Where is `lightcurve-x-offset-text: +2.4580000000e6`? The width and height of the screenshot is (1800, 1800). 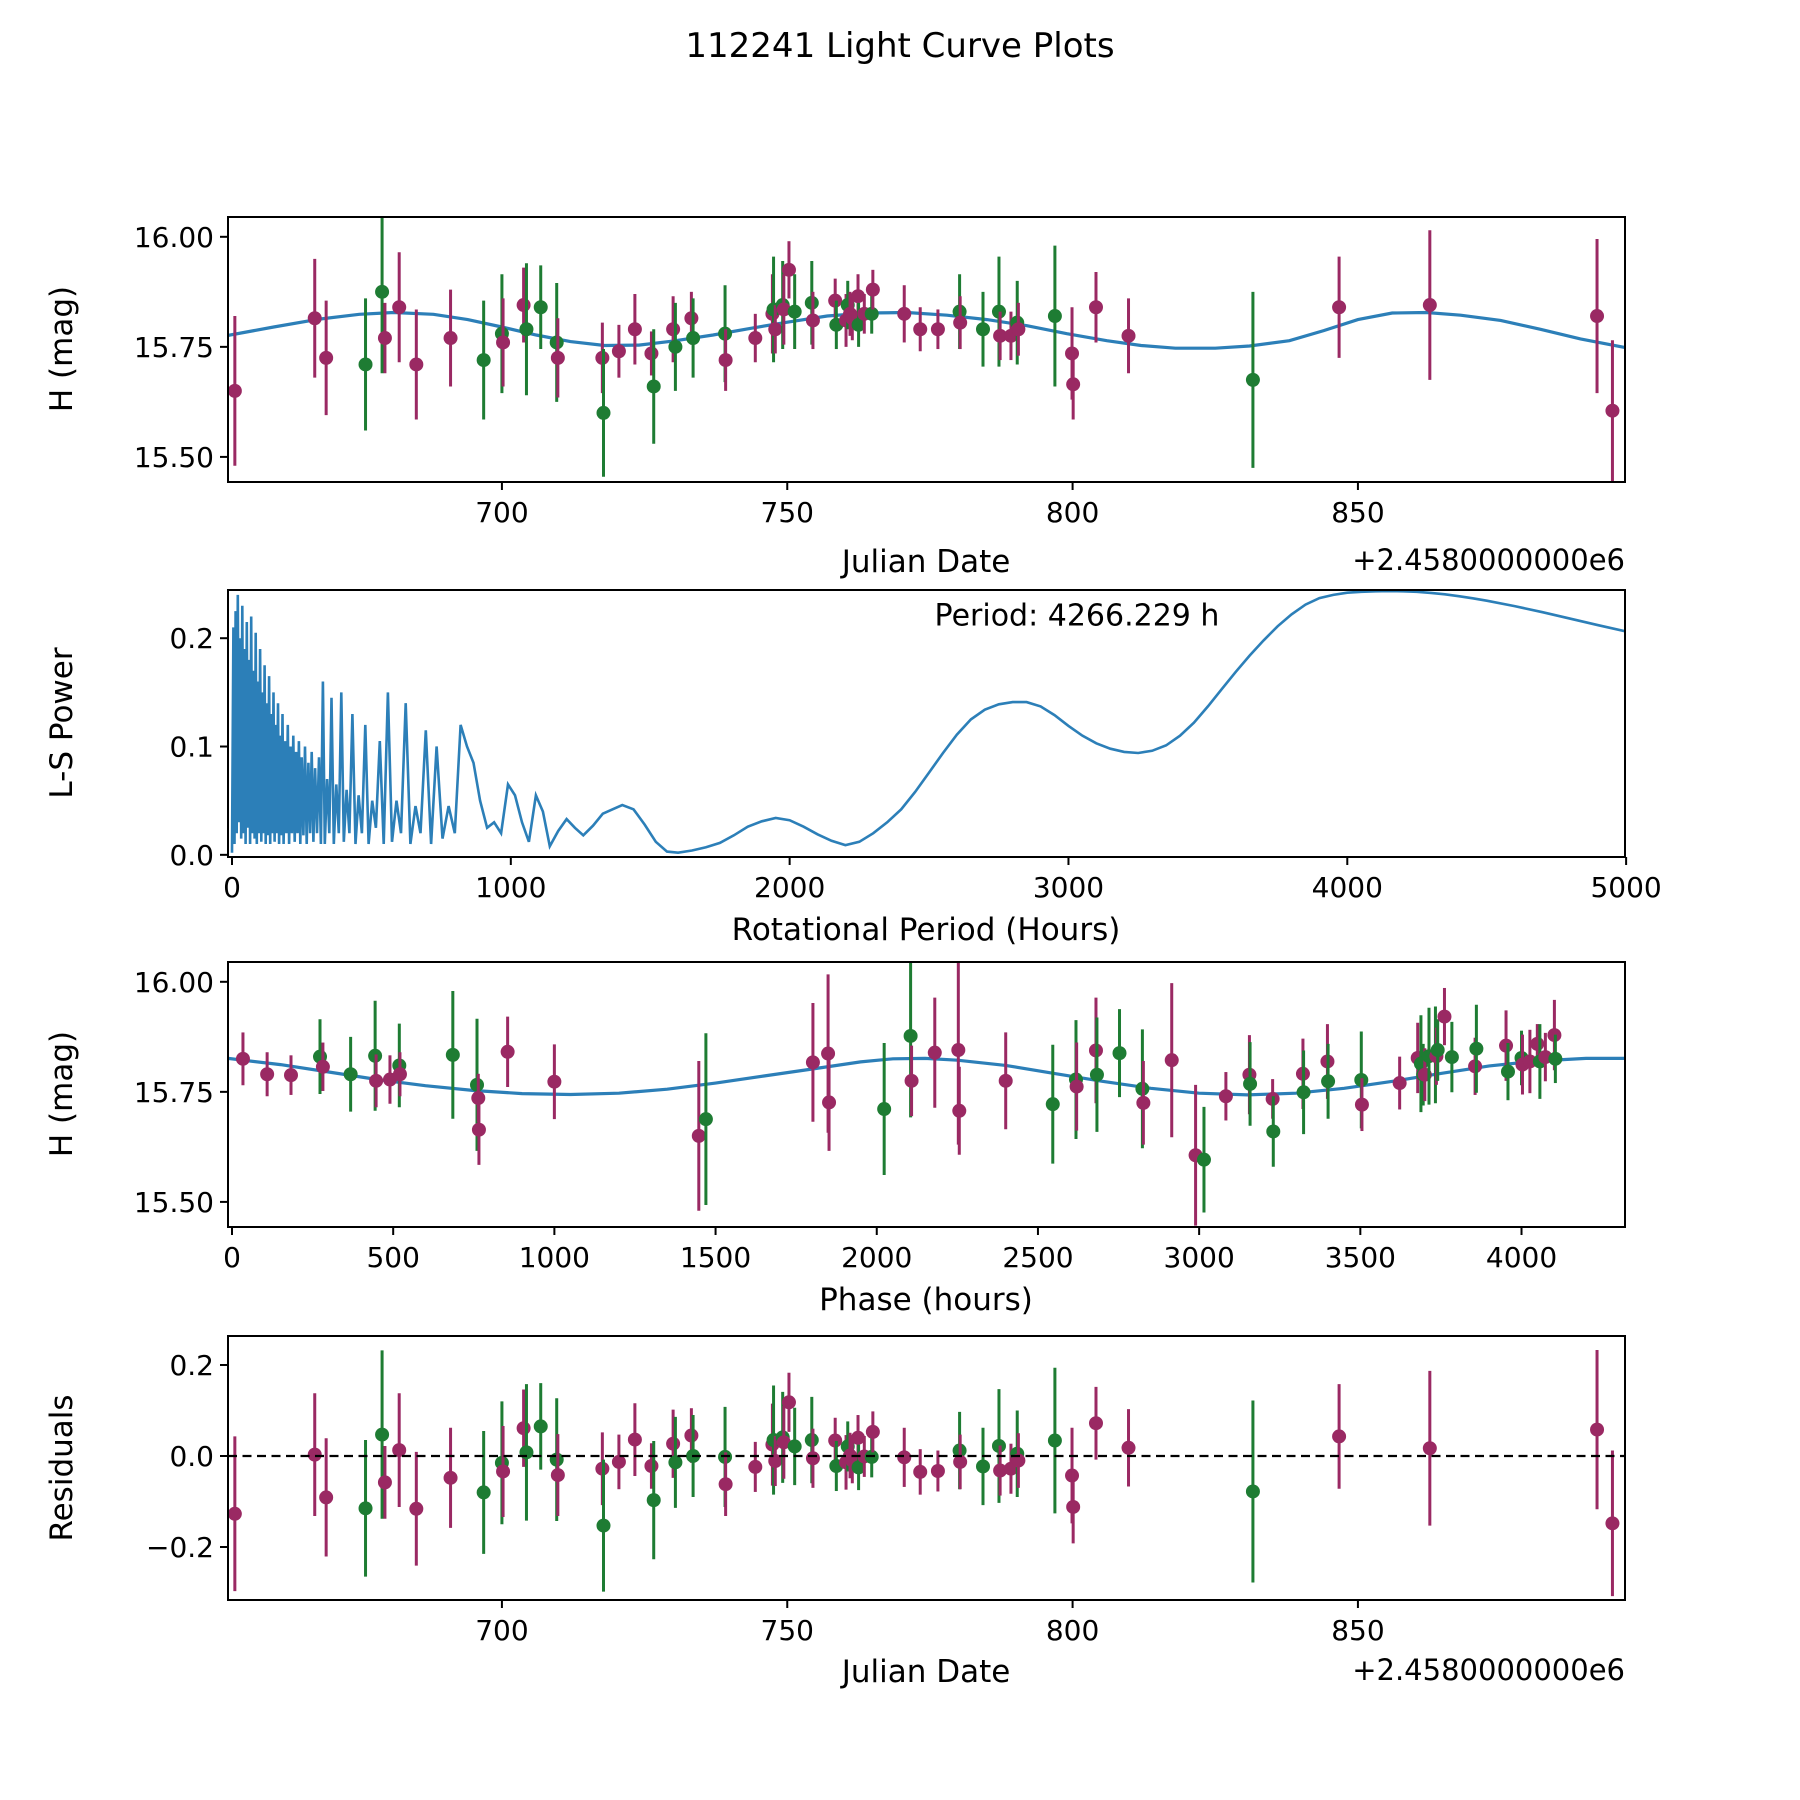 lightcurve-x-offset-text: +2.4580000000e6 is located at coordinates (1488, 560).